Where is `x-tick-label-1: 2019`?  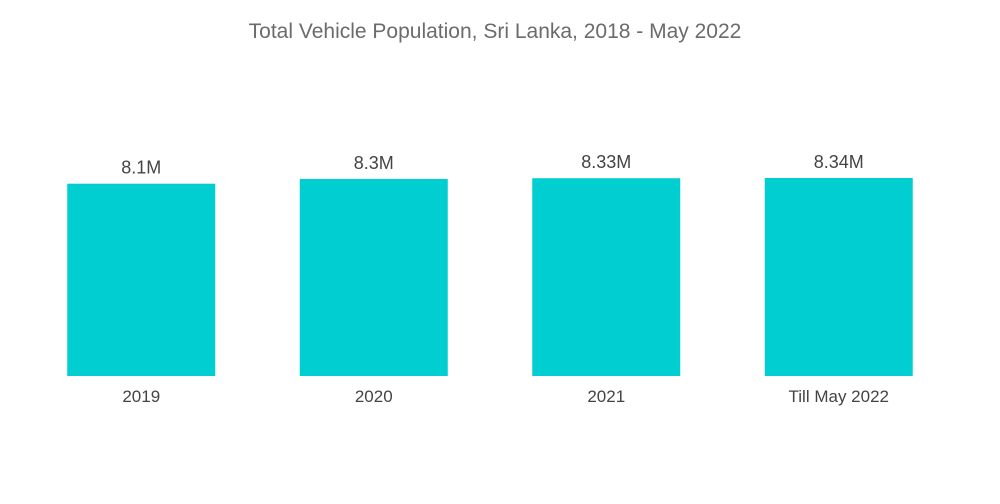 x-tick-label-1: 2019 is located at coordinates (141, 396).